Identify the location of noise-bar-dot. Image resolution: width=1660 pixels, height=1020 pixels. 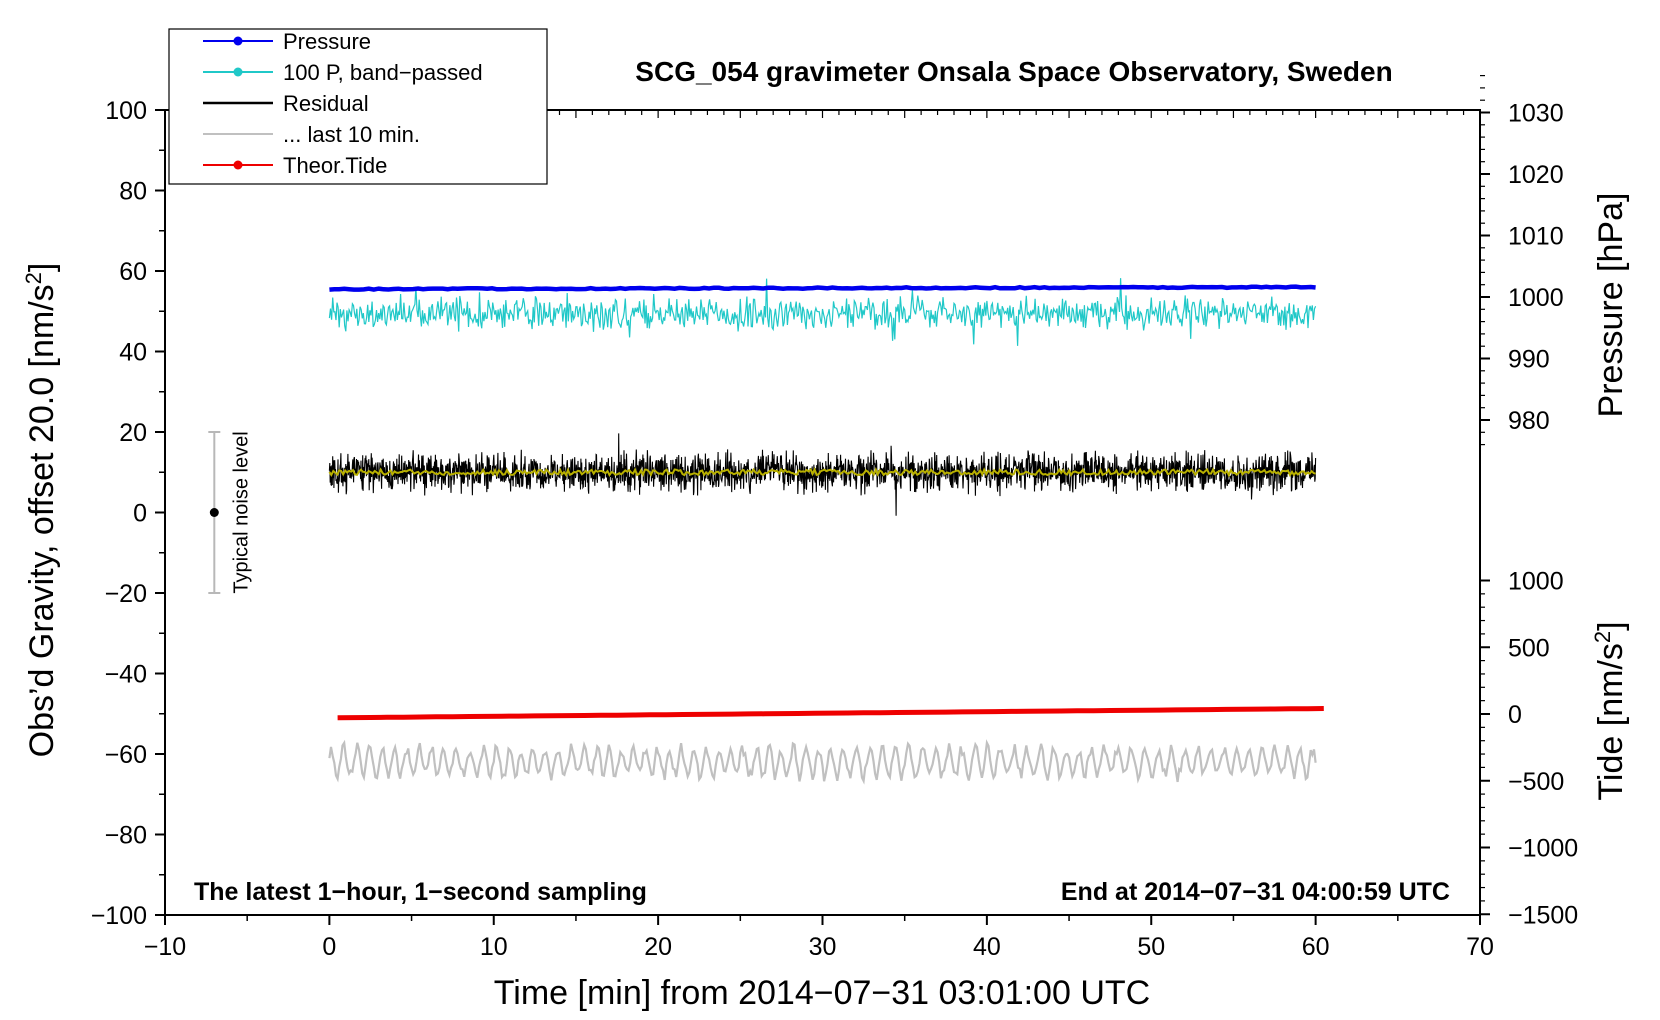
(214, 512).